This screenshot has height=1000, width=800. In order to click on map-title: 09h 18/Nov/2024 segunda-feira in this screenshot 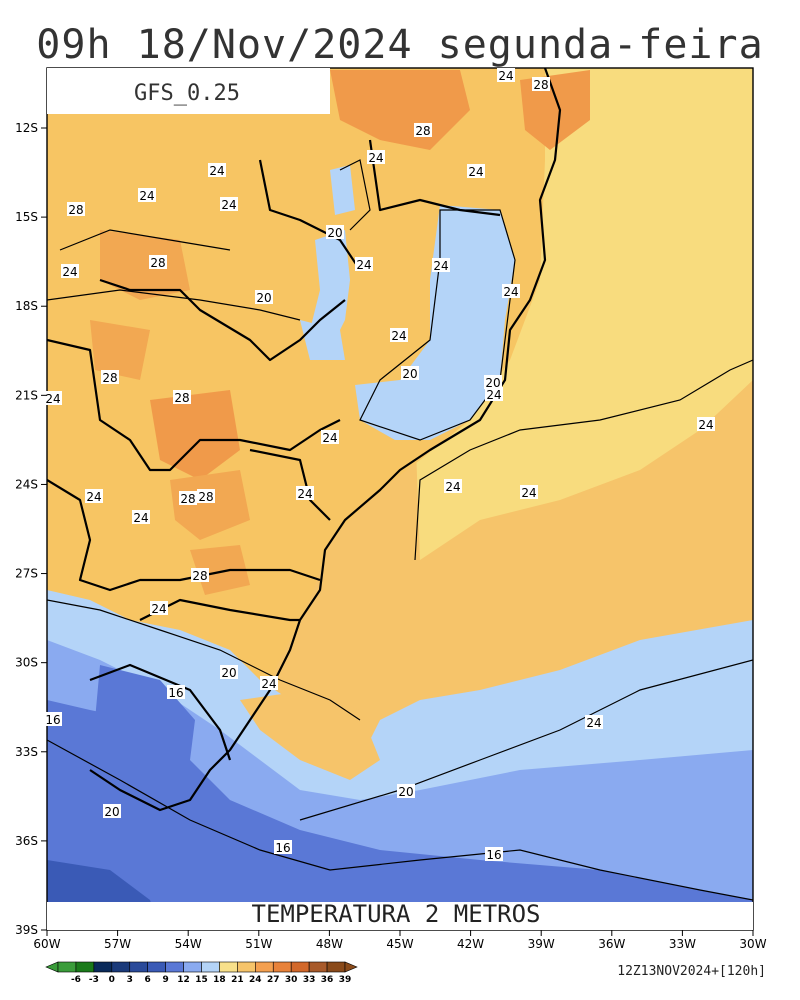, I will do `click(400, 45)`.